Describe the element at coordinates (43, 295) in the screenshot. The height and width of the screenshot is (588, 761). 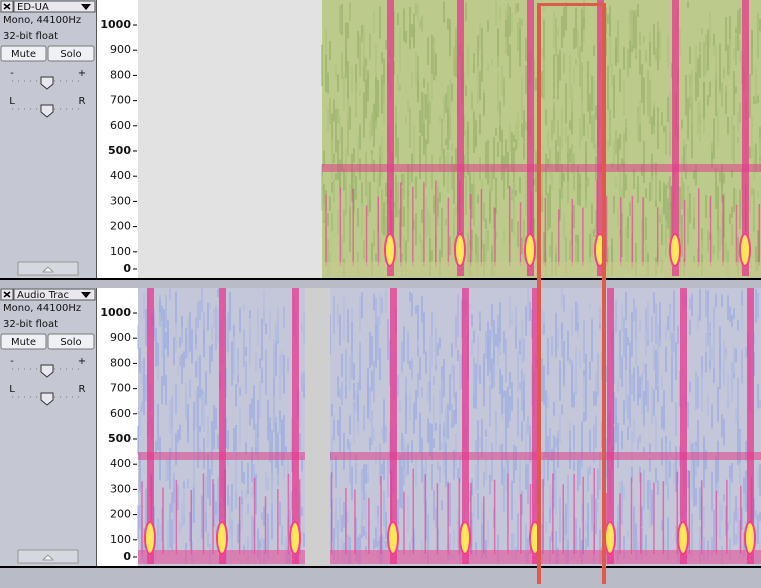
I see `track-name: Audio Trac` at that location.